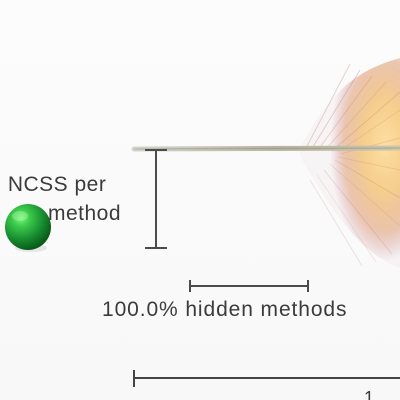 Image resolution: width=400 pixels, height=400 pixels. Describe the element at coordinates (369, 394) in the screenshot. I see `bottom-scale-label: 1` at that location.